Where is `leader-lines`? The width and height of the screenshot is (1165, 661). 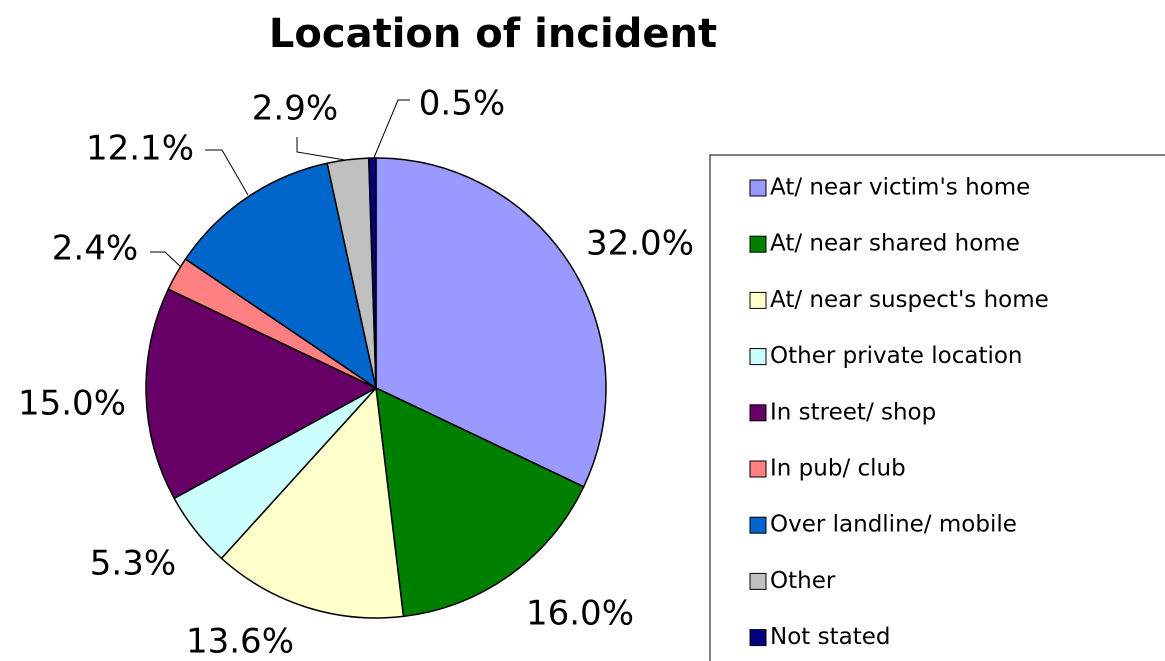 leader-lines is located at coordinates (280, 184).